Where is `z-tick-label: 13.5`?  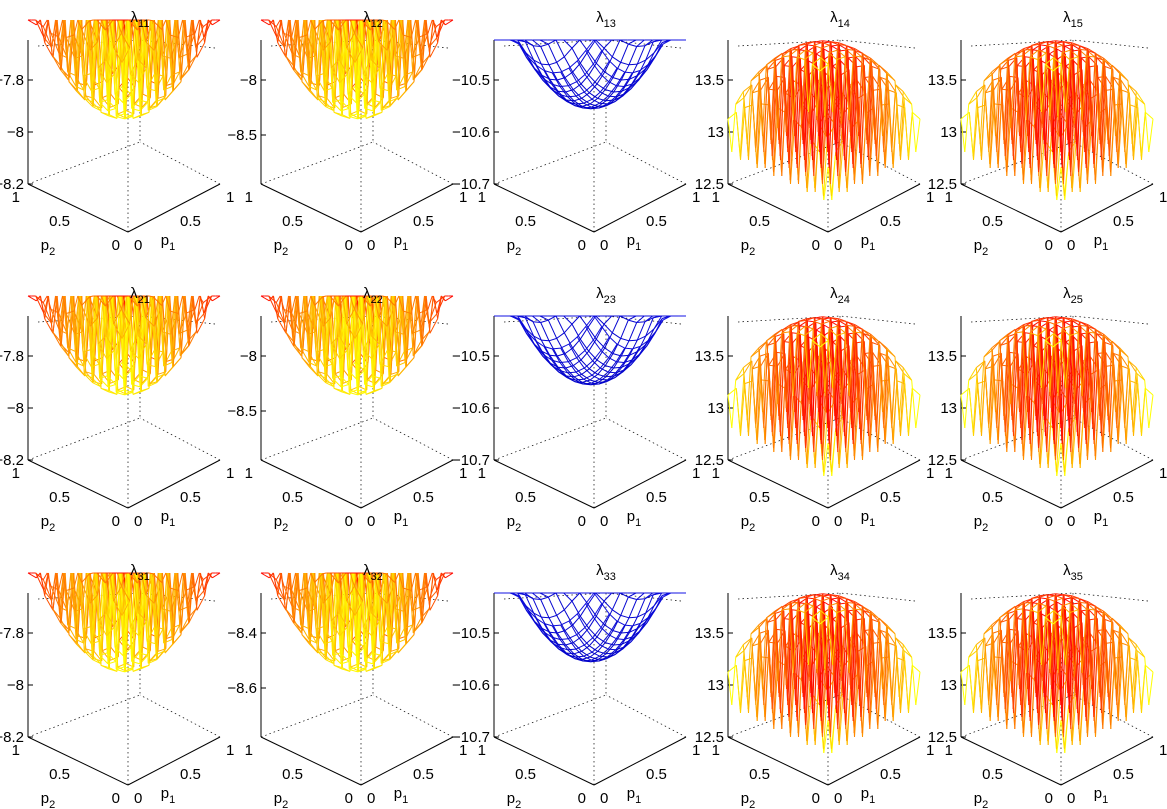
z-tick-label: 13.5 is located at coordinates (709, 356).